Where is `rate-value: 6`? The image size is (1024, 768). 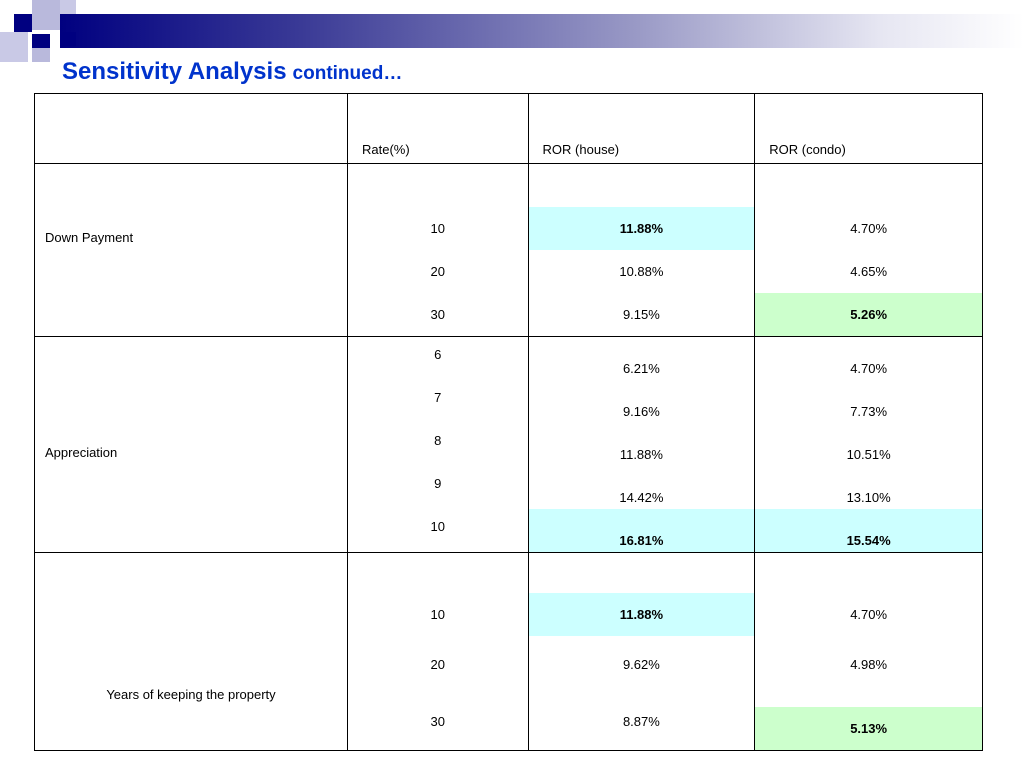 rate-value: 6 is located at coordinates (438, 354).